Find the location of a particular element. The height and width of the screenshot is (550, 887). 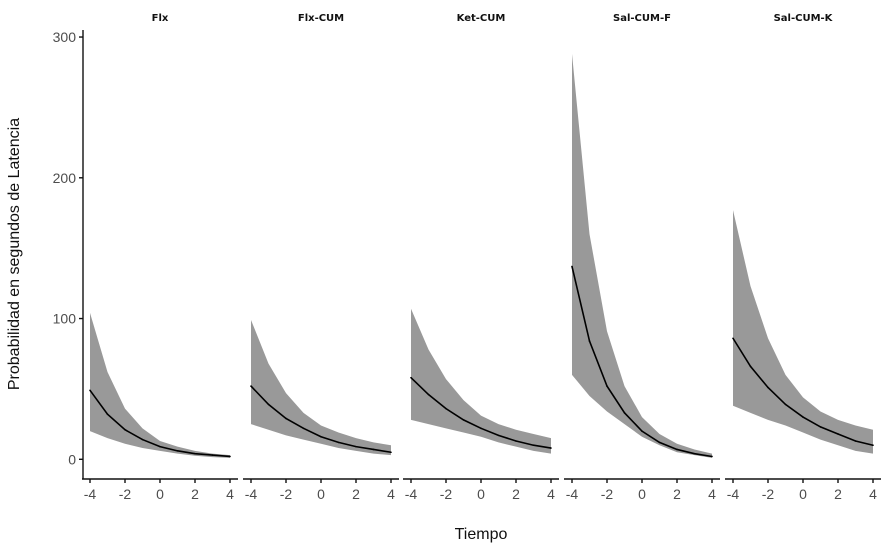

panel-title: Flx-CUM is located at coordinates (321, 18).